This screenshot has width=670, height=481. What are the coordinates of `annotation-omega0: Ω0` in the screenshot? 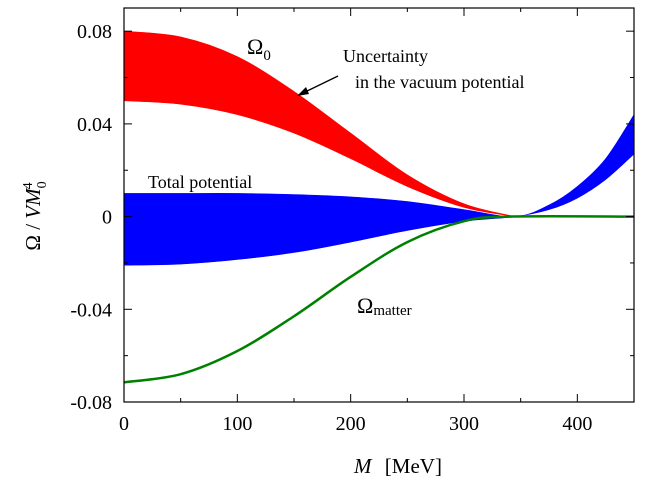 It's located at (259, 49).